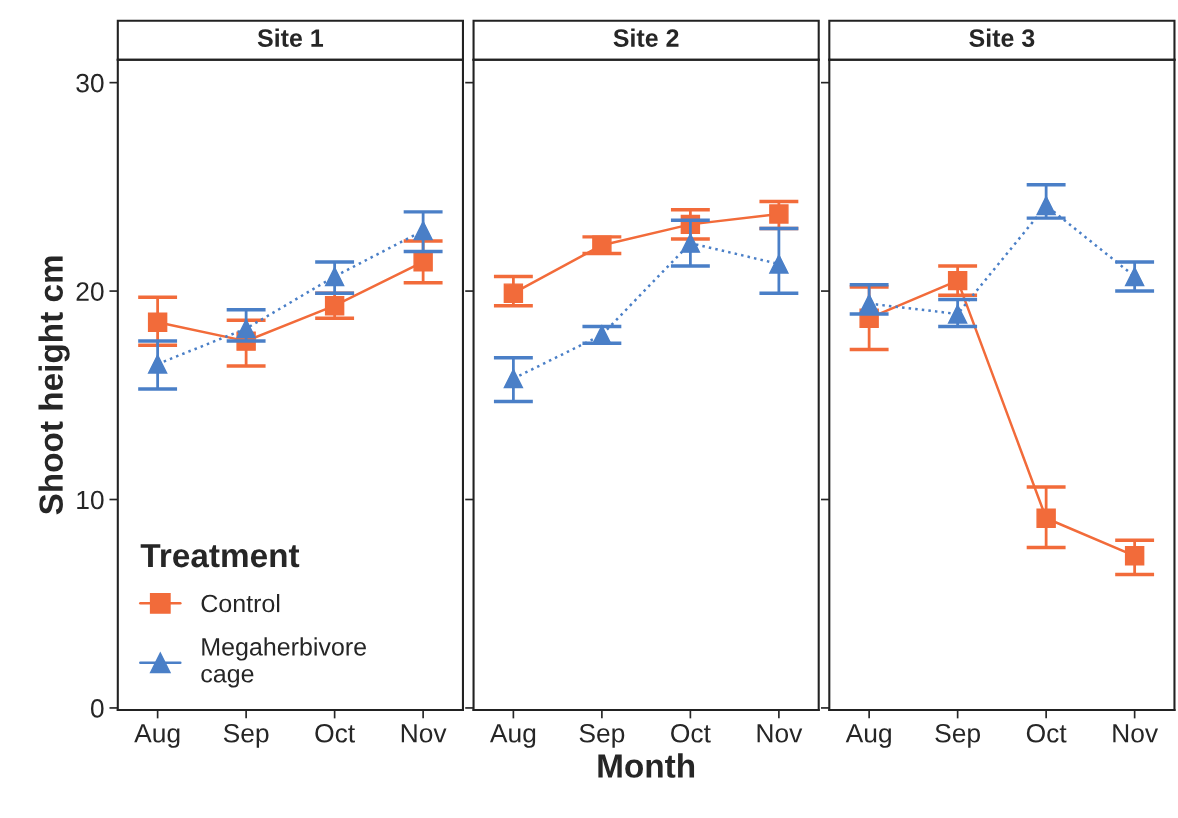 This screenshot has width=1178, height=818. I want to click on y-tick-label: 0, so click(97, 708).